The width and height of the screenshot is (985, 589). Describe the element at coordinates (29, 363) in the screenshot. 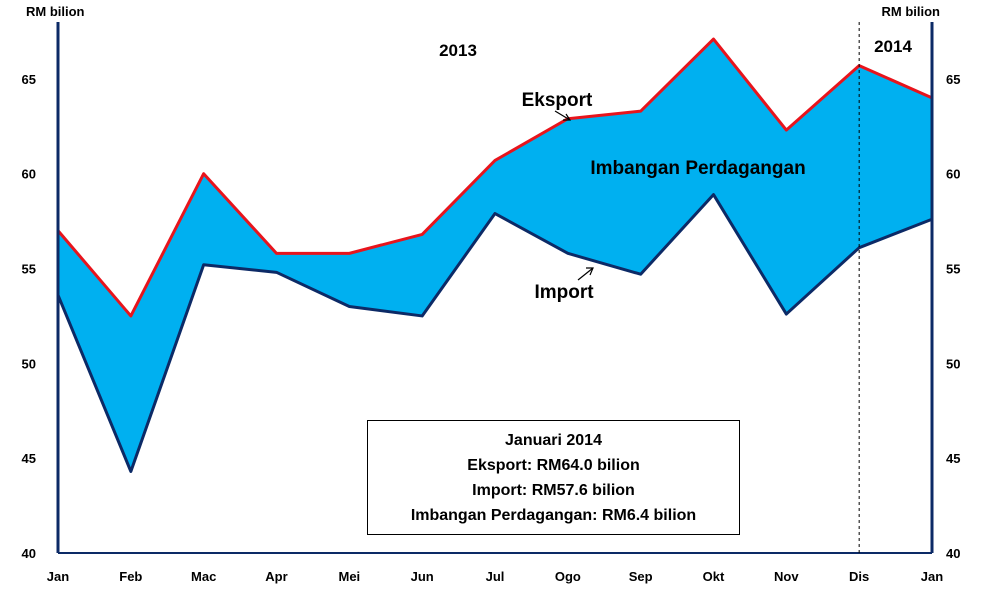

I see `y-tick-left: 50` at that location.